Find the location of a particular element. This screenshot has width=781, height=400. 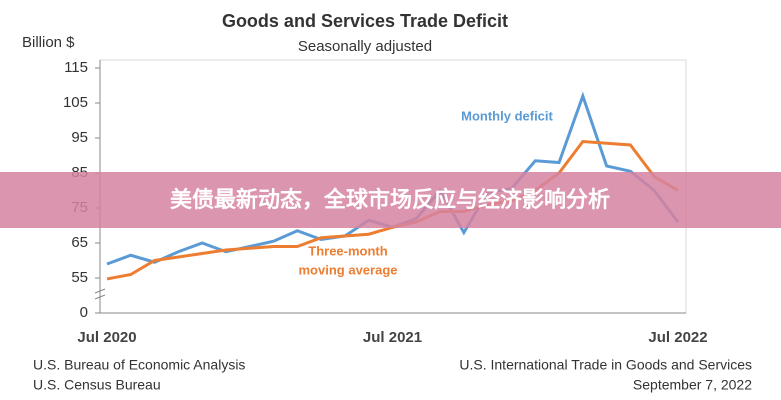

source-right: September 7, 2022 is located at coordinates (692, 385).